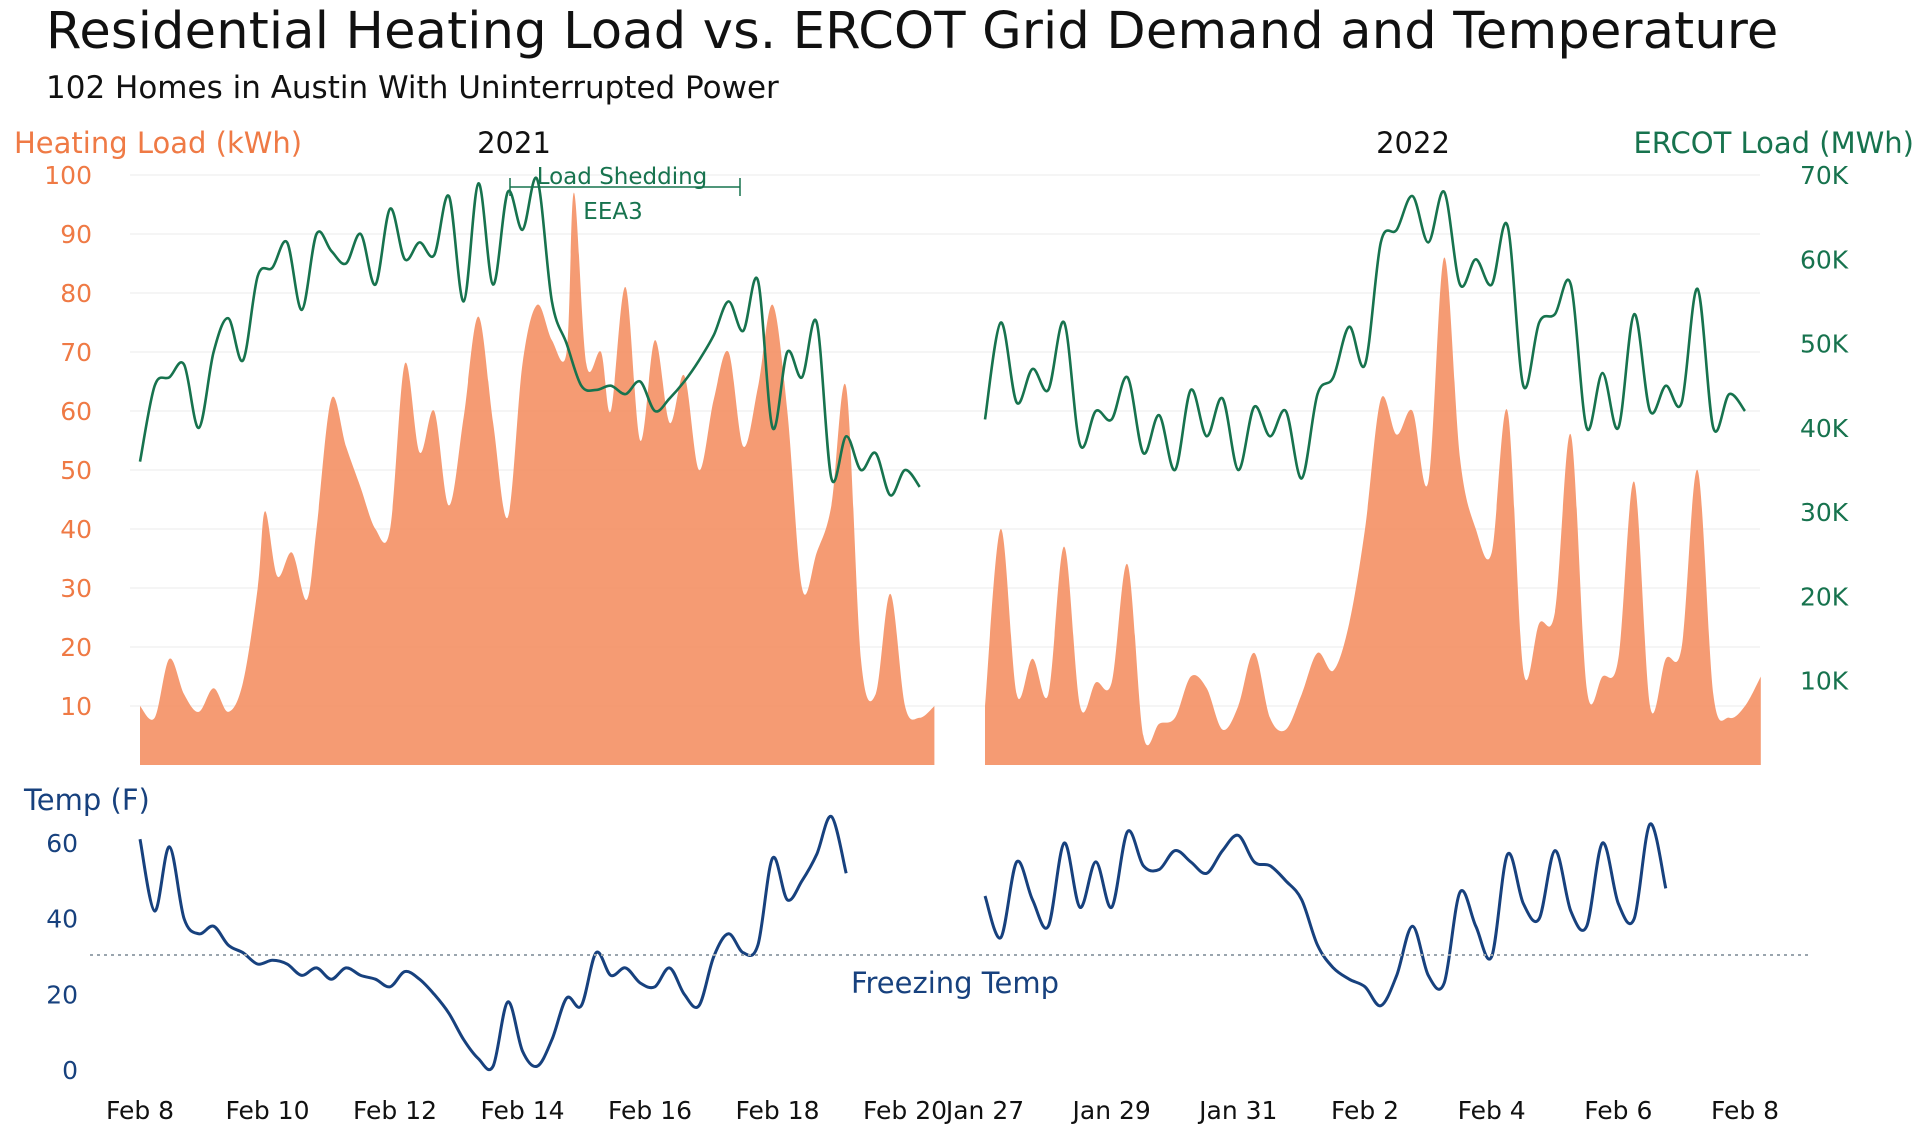  What do you see at coordinates (522, 1110) in the screenshot?
I see `x-tick-label: Feb 14` at bounding box center [522, 1110].